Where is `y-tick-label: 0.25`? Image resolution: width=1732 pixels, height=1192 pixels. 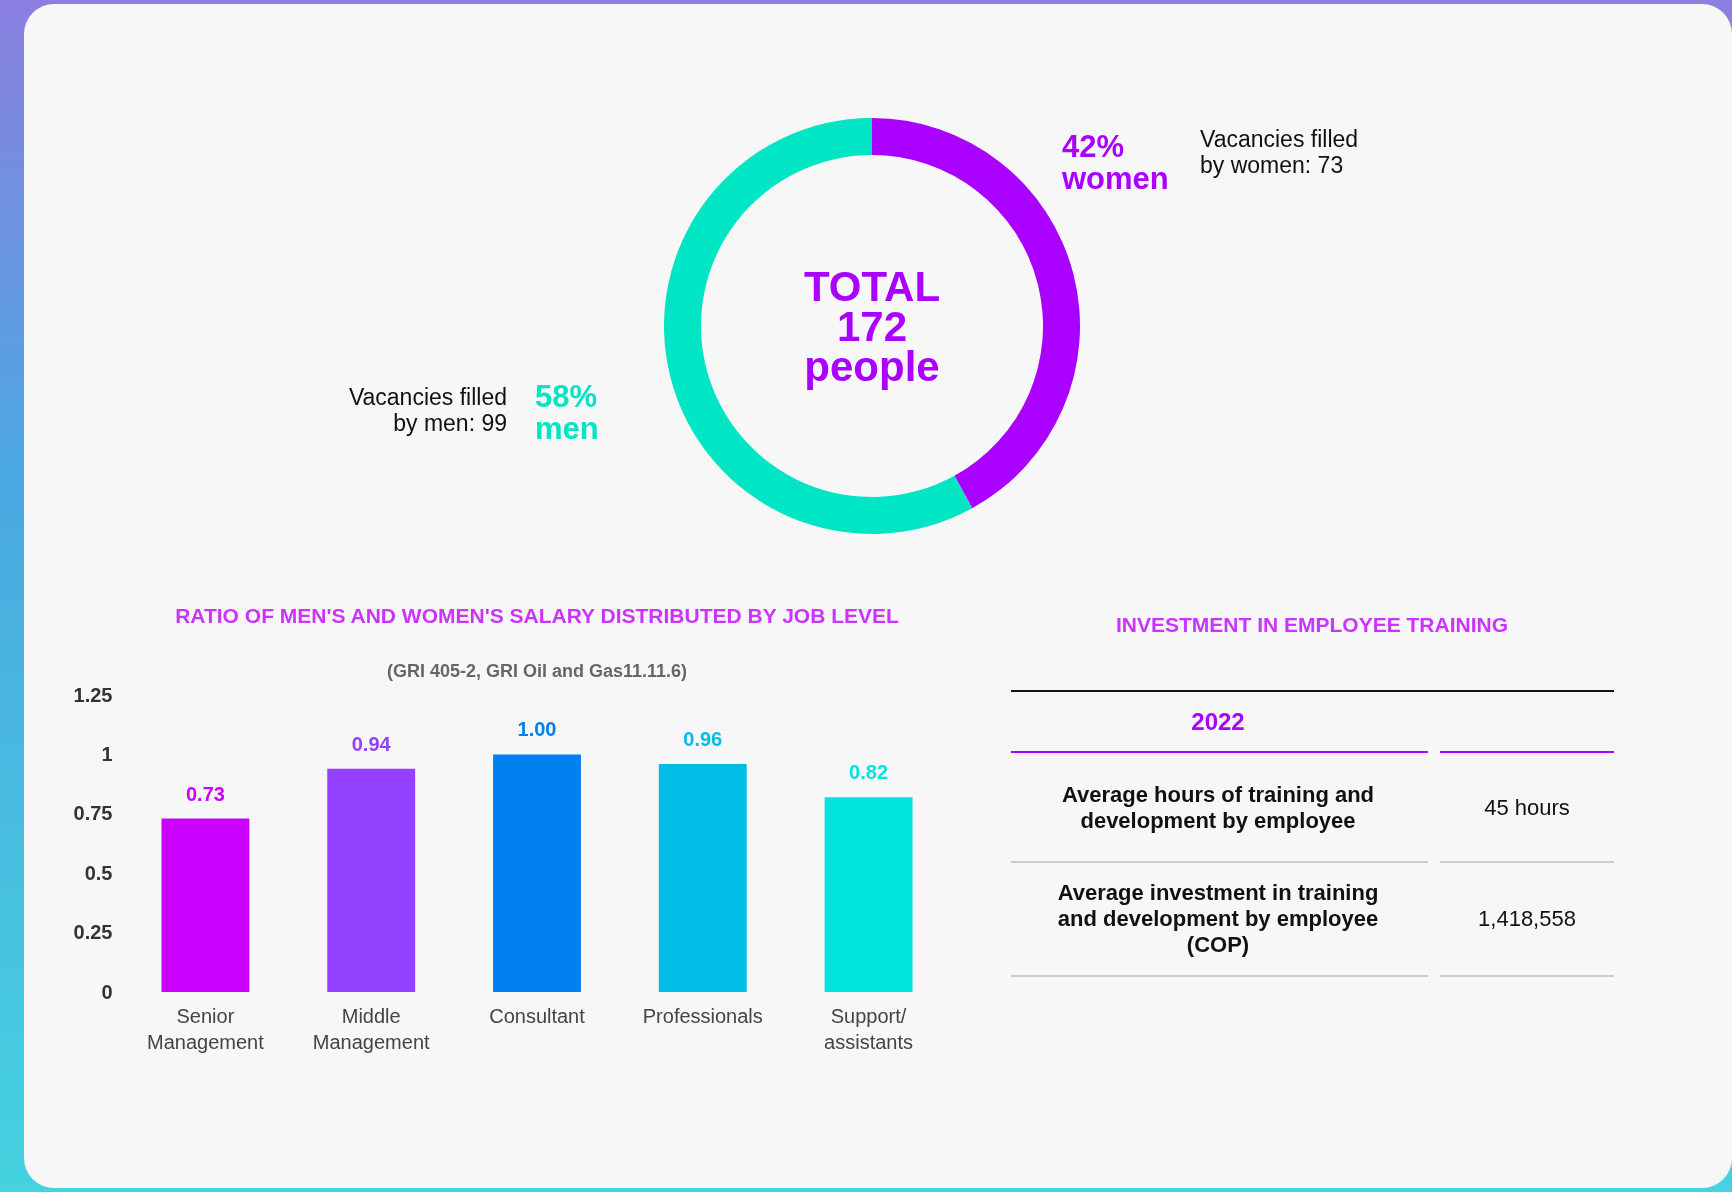
y-tick-label: 0.25 is located at coordinates (93, 932).